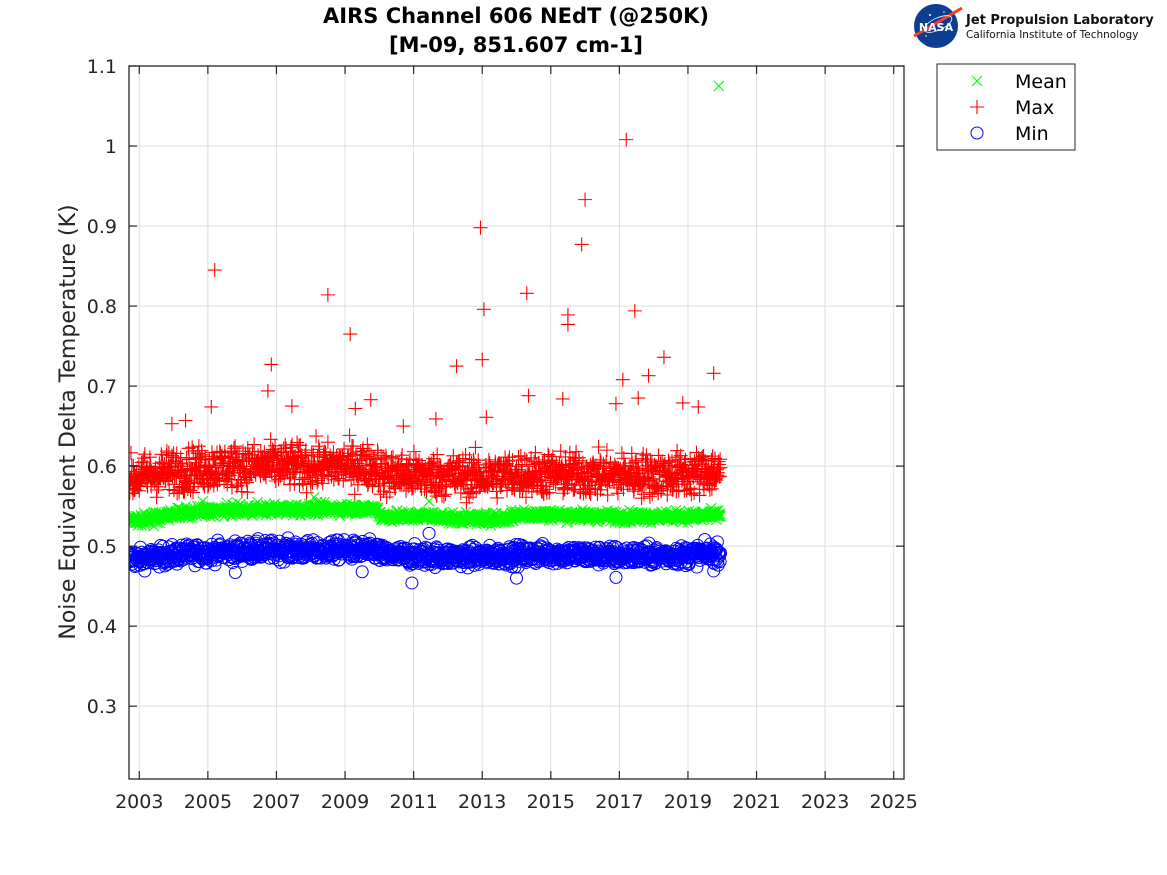  What do you see at coordinates (894, 802) in the screenshot?
I see `x-tick-label: 2025` at bounding box center [894, 802].